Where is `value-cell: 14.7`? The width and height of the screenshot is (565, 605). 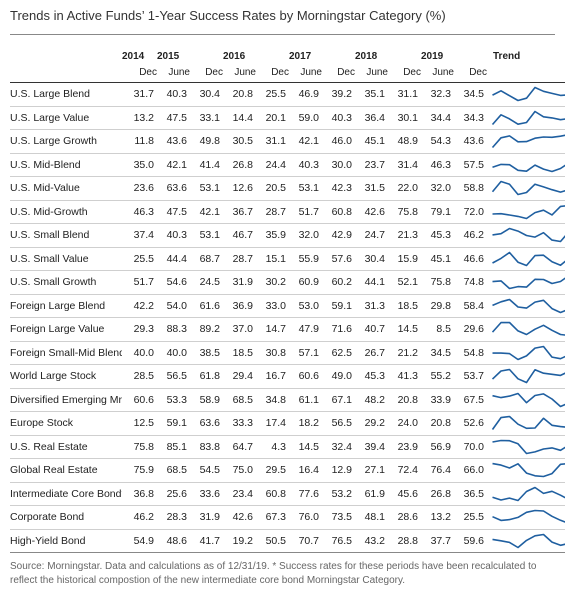 value-cell: 14.7 is located at coordinates (272, 329).